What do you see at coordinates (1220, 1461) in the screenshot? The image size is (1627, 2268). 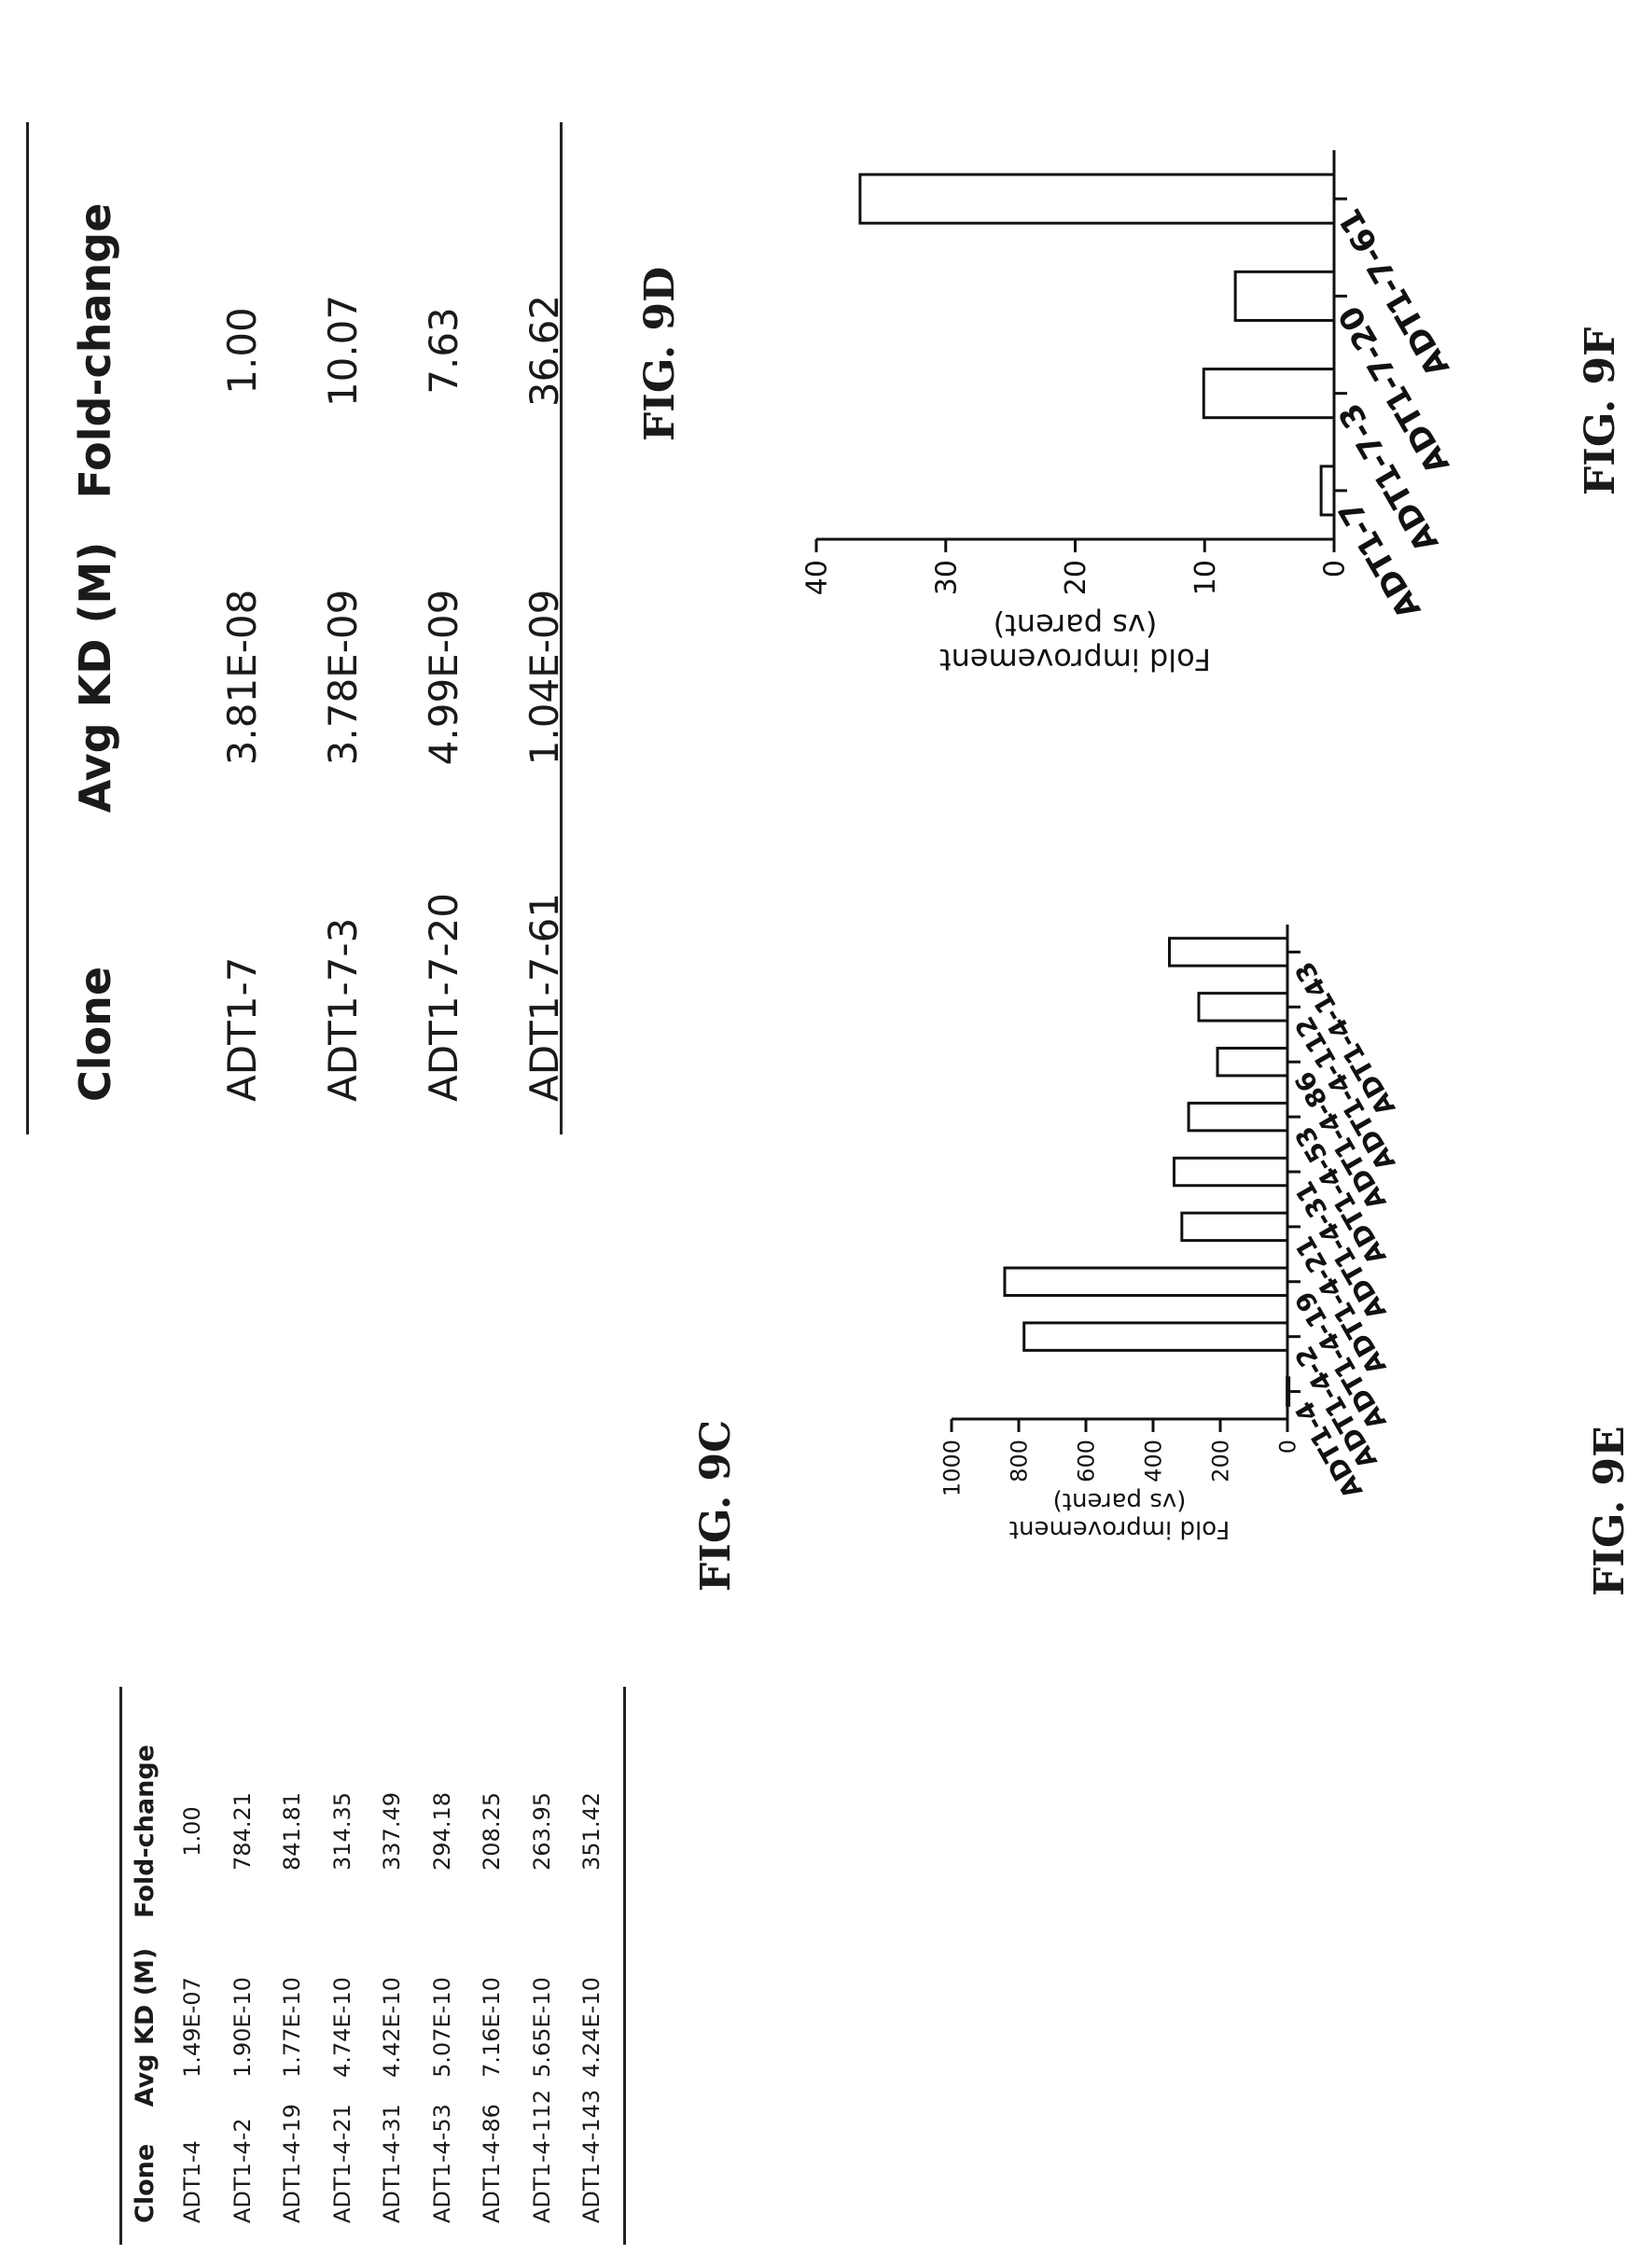 I see `y-tick-label: 200` at bounding box center [1220, 1461].